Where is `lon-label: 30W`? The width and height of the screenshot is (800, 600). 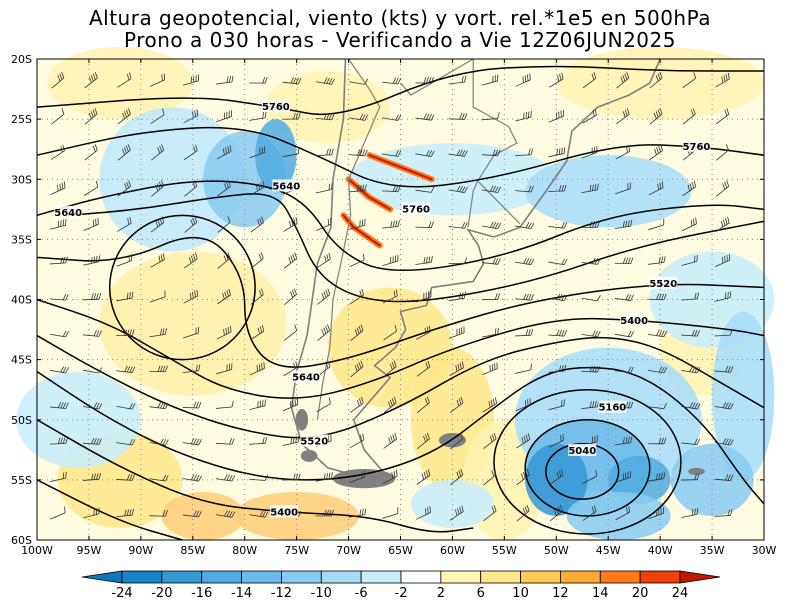 lon-label: 30W is located at coordinates (764, 550).